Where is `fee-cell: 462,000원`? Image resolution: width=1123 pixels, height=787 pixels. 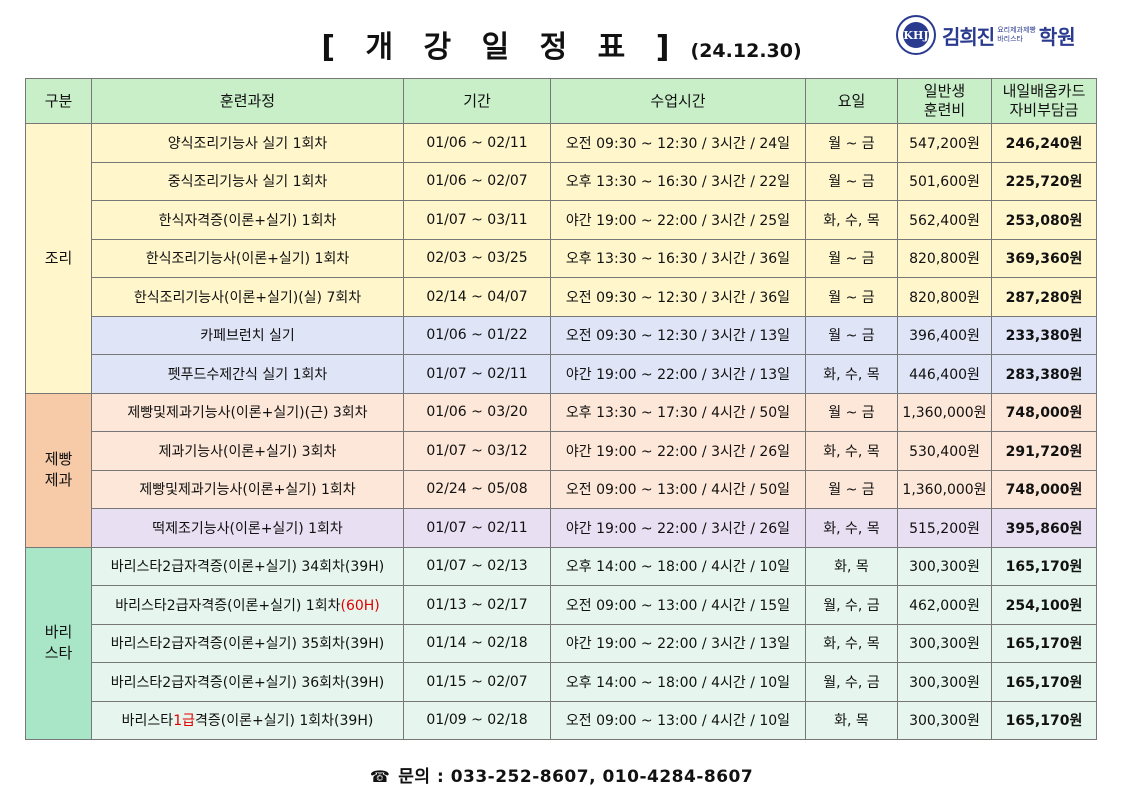 fee-cell: 462,000원 is located at coordinates (944, 605).